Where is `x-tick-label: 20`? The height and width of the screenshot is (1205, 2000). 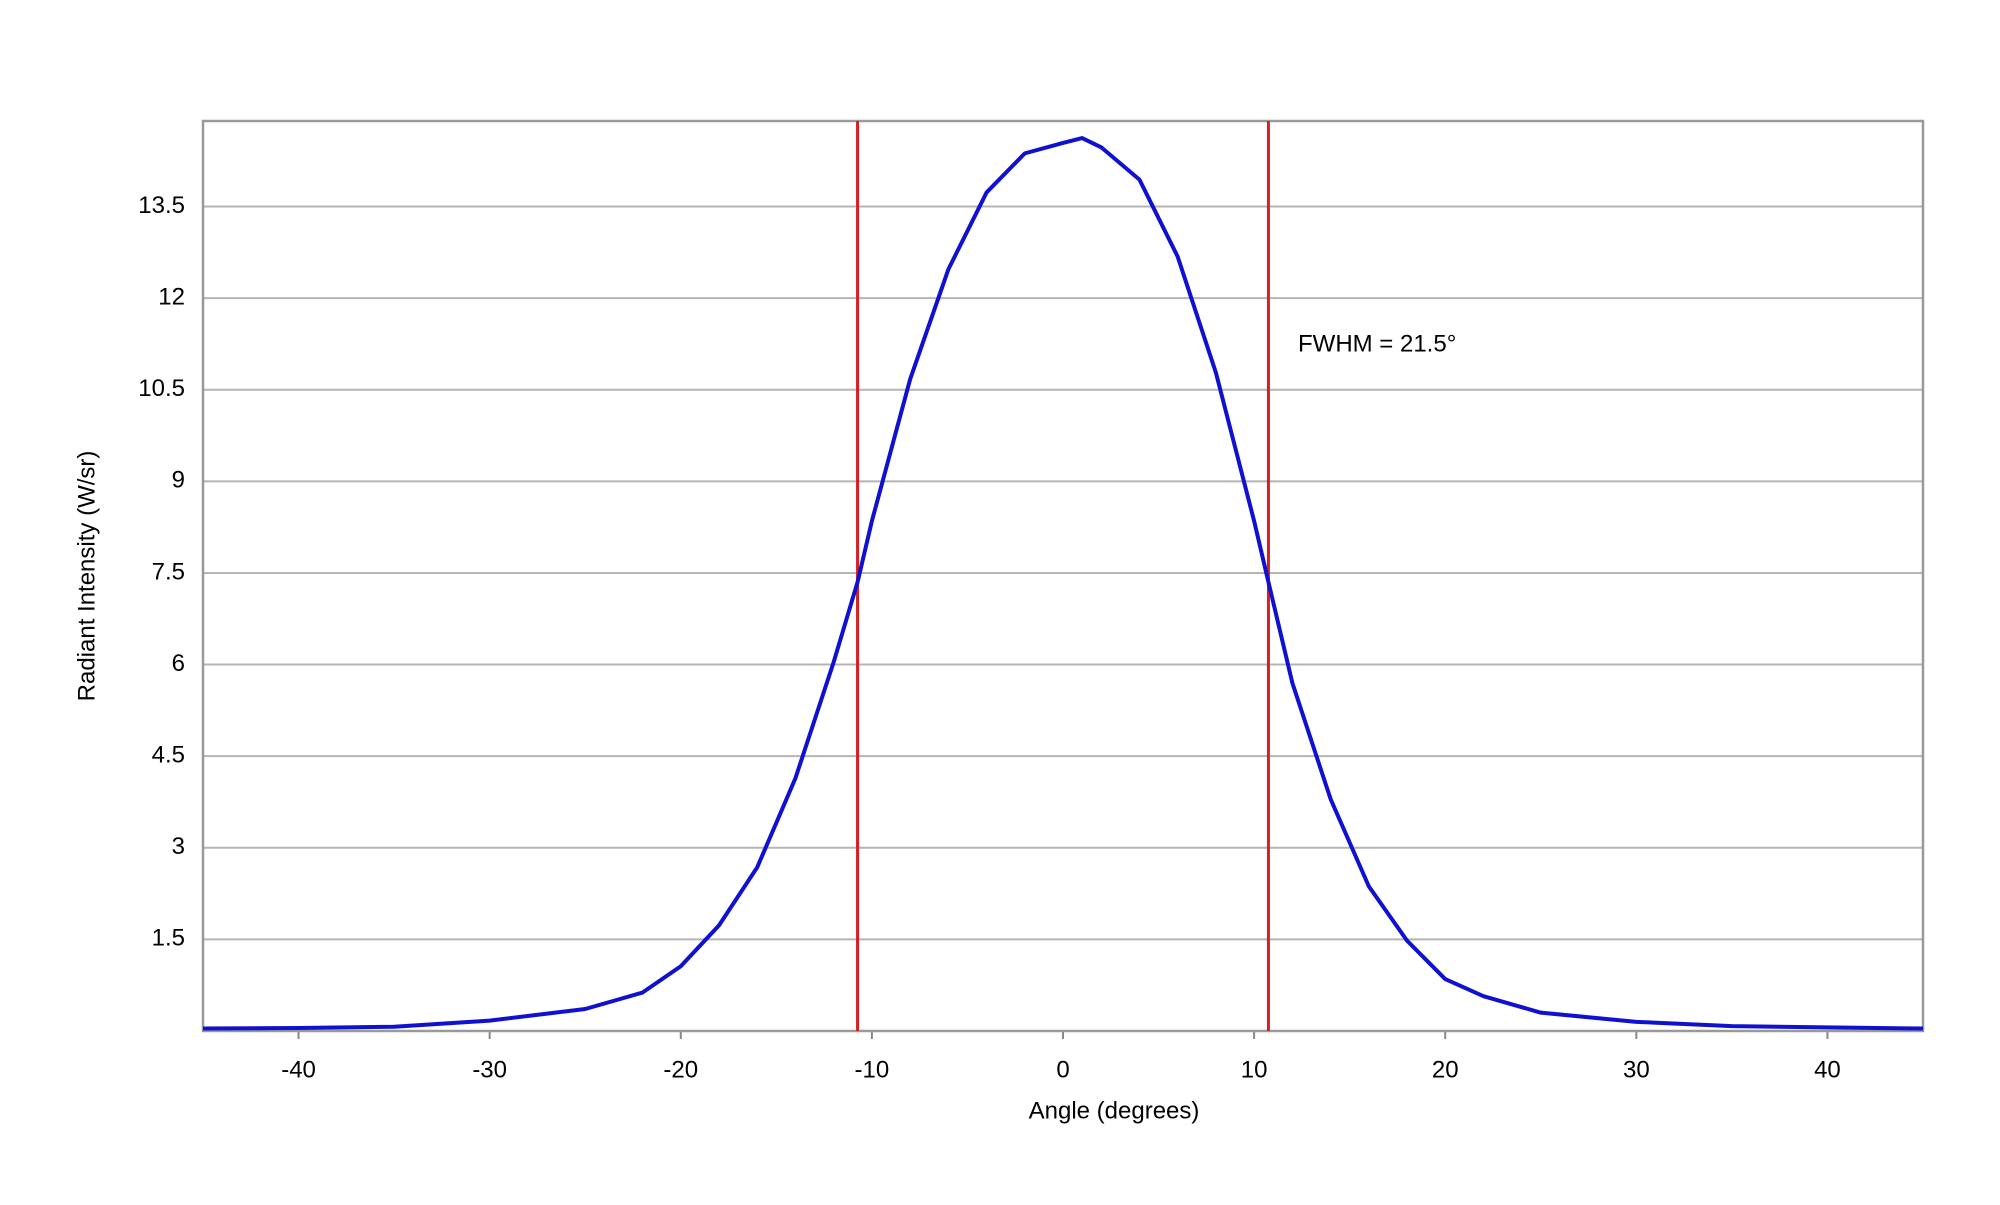
x-tick-label: 20 is located at coordinates (1445, 1069).